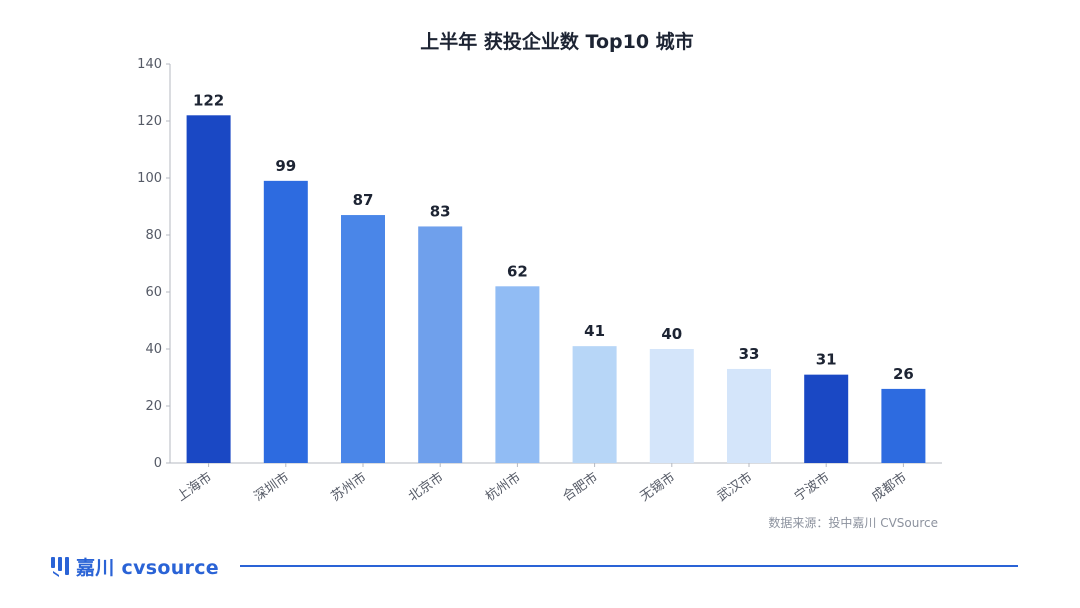 The width and height of the screenshot is (1080, 608). I want to click on data-label: 83, so click(440, 211).